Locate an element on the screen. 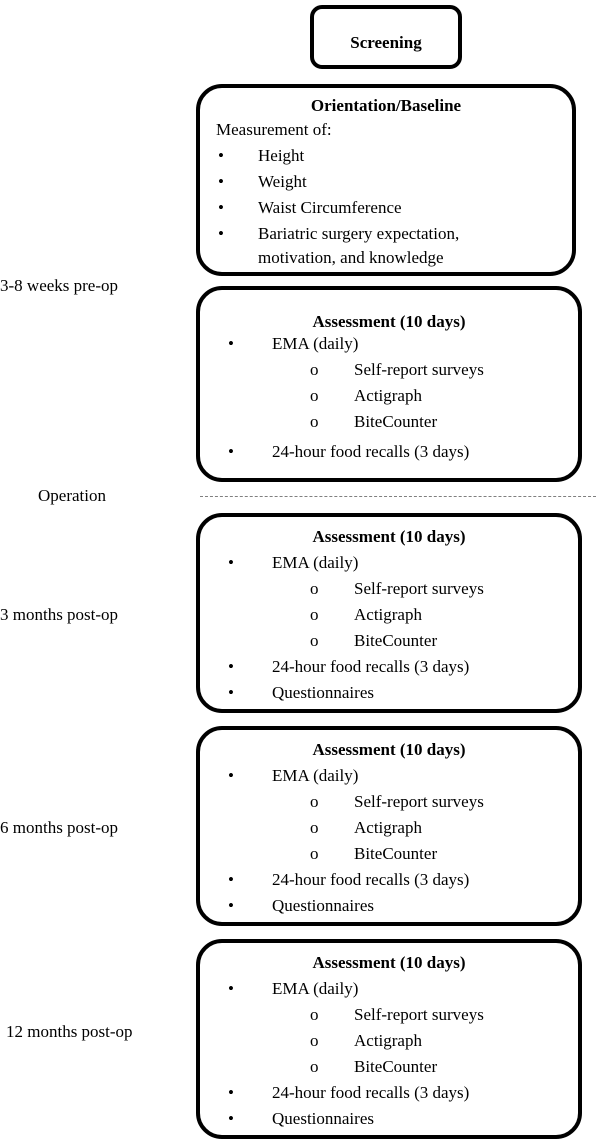 The height and width of the screenshot is (1142, 596). screening-box: Screening is located at coordinates (386, 37).